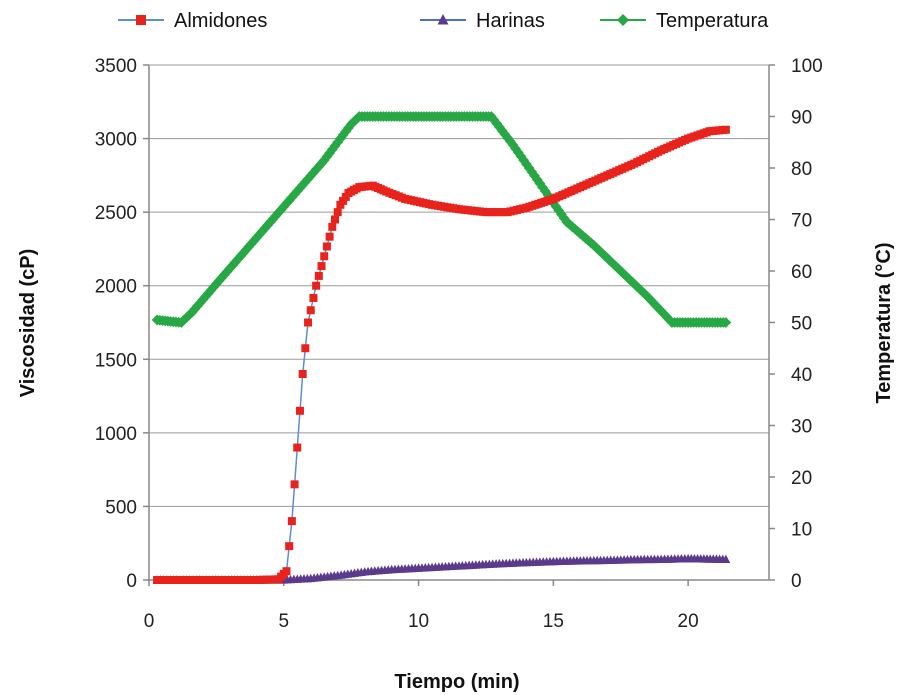 The width and height of the screenshot is (898, 695). What do you see at coordinates (801, 375) in the screenshot?
I see `y2-tick-label: 40` at bounding box center [801, 375].